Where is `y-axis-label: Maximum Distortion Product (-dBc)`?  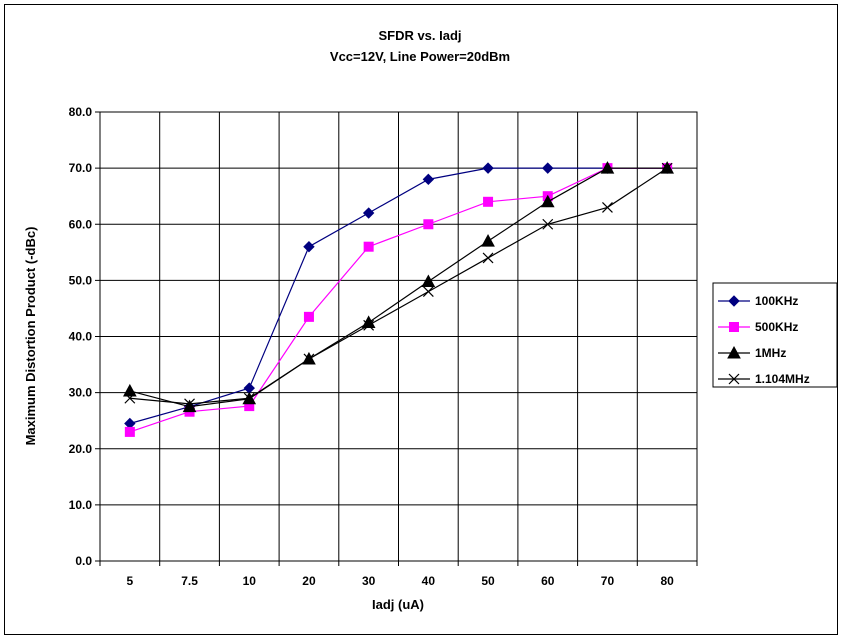
y-axis-label: Maximum Distortion Product (-dBc) is located at coordinates (30, 336).